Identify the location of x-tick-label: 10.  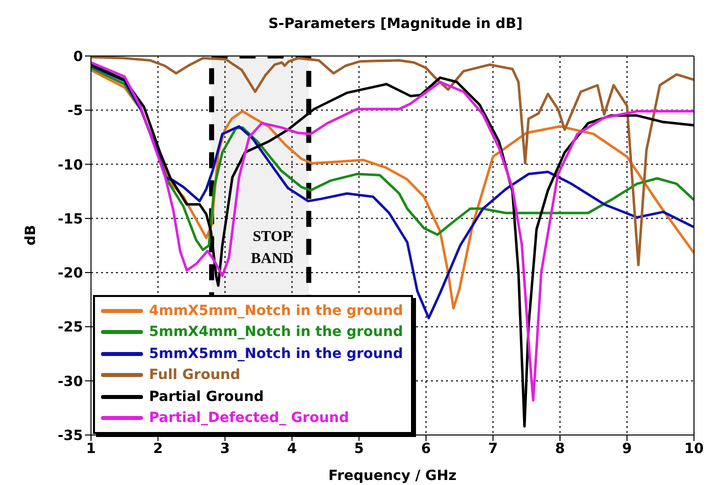
(694, 448).